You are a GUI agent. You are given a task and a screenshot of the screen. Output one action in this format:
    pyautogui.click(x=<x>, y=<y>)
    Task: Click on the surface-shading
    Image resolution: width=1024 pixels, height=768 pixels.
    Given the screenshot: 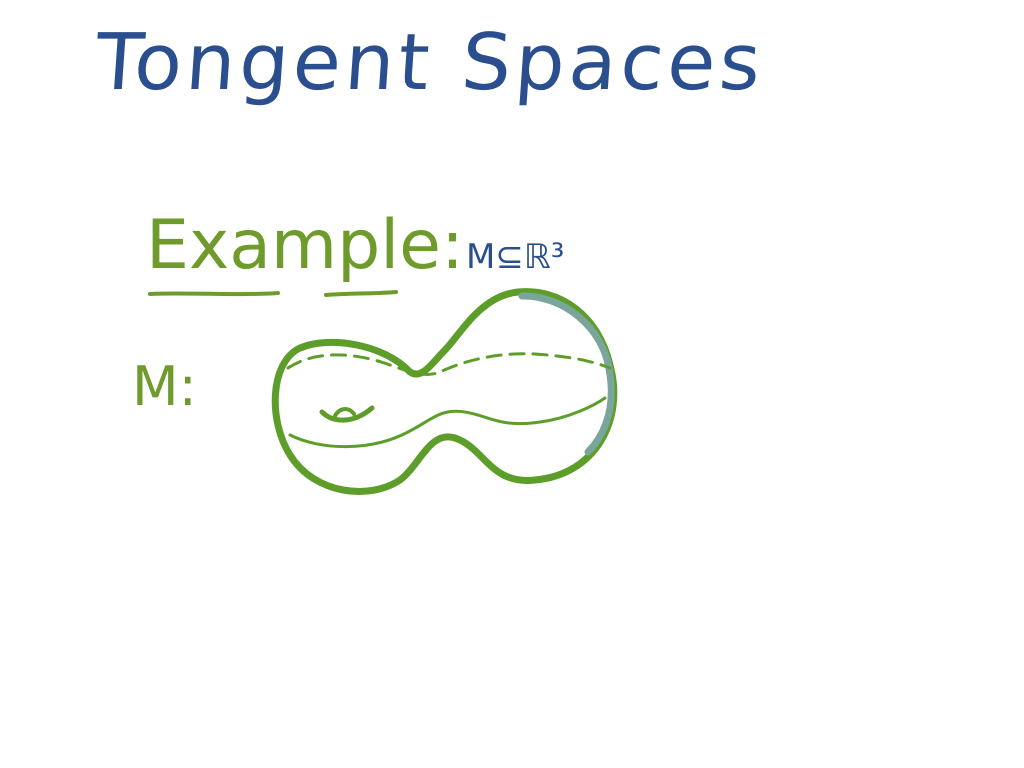 What is the action you would take?
    pyautogui.click(x=566, y=374)
    